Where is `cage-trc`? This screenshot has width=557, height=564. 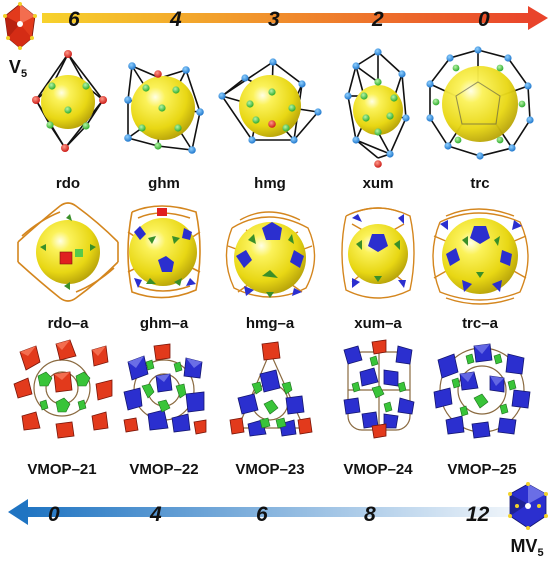
cage-trc is located at coordinates (480, 103).